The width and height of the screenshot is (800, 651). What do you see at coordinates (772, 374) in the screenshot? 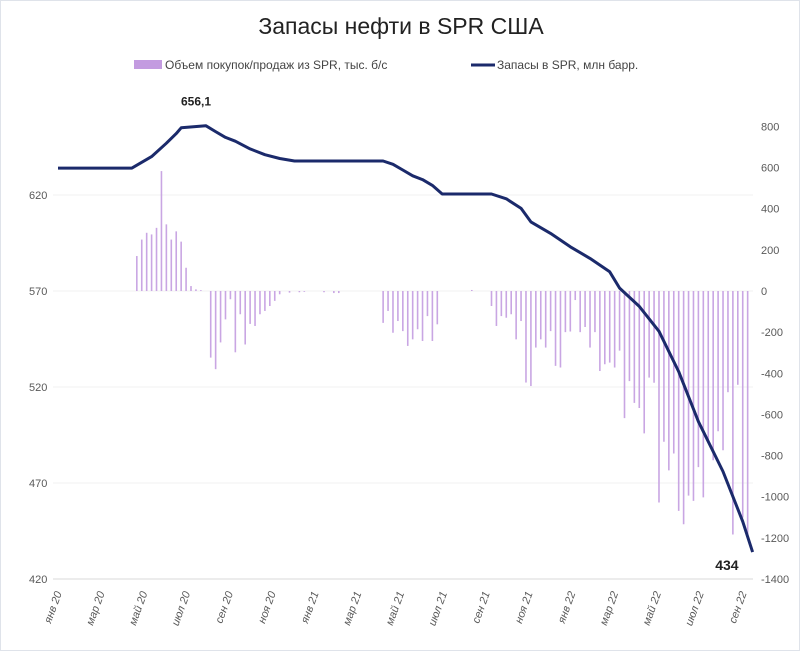
I see `right-tick-label: -400` at bounding box center [772, 374].